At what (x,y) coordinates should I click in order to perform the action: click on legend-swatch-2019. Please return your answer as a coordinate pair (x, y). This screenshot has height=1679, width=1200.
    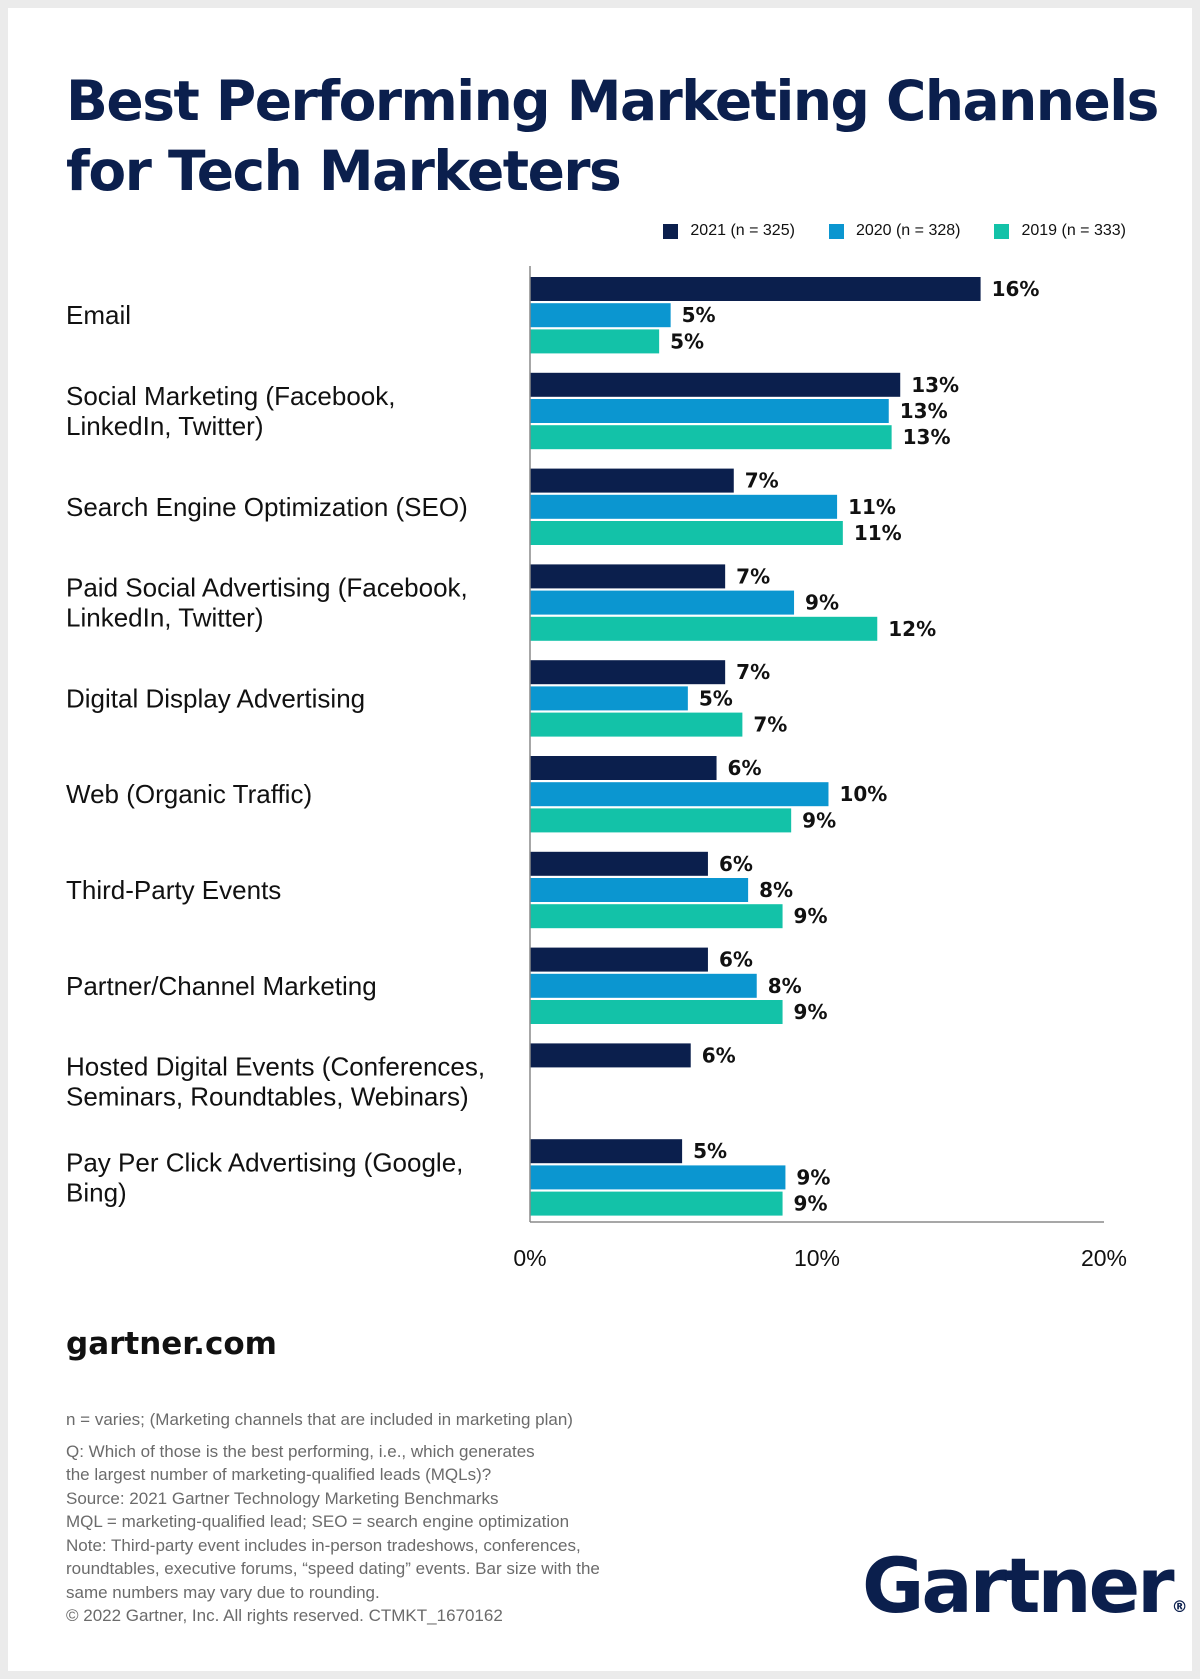
    Looking at the image, I should click on (1002, 231).